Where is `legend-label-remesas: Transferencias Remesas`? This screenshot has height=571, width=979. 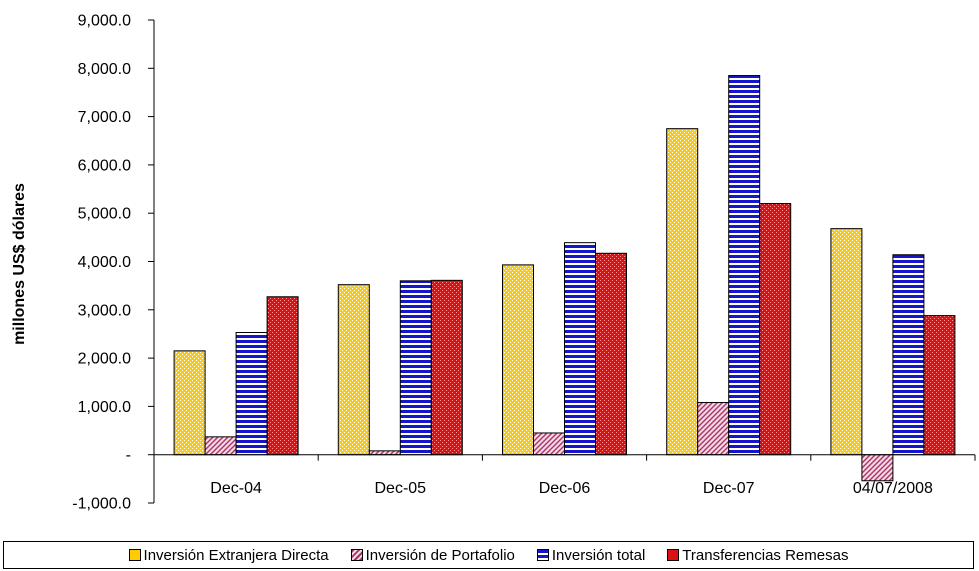 legend-label-remesas: Transferencias Remesas is located at coordinates (765, 555).